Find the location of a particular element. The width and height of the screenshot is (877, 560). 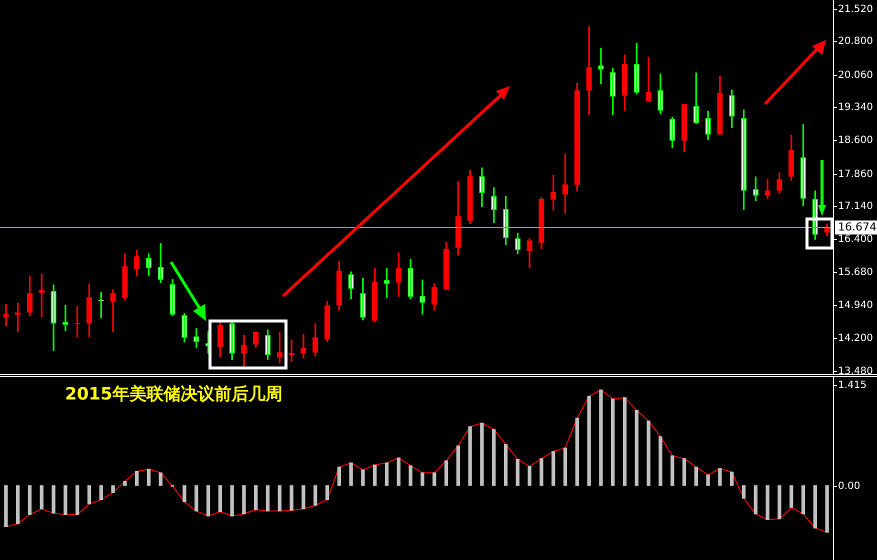

ref-line-label: 16.674 is located at coordinates (857, 227).